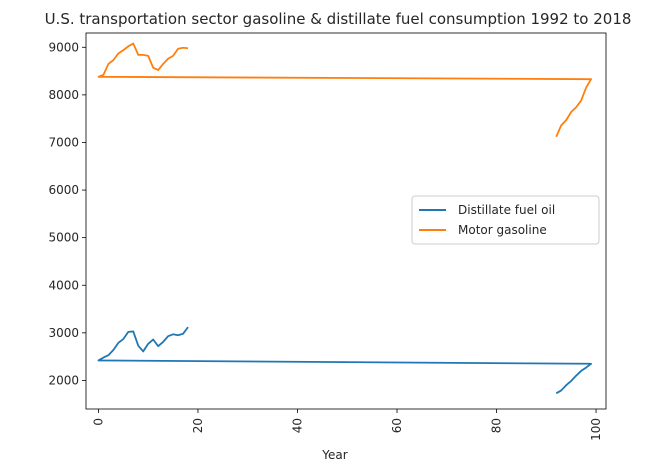 This screenshot has width=669, height=472. What do you see at coordinates (297, 425) in the screenshot?
I see `x-tick-label: 40` at bounding box center [297, 425].